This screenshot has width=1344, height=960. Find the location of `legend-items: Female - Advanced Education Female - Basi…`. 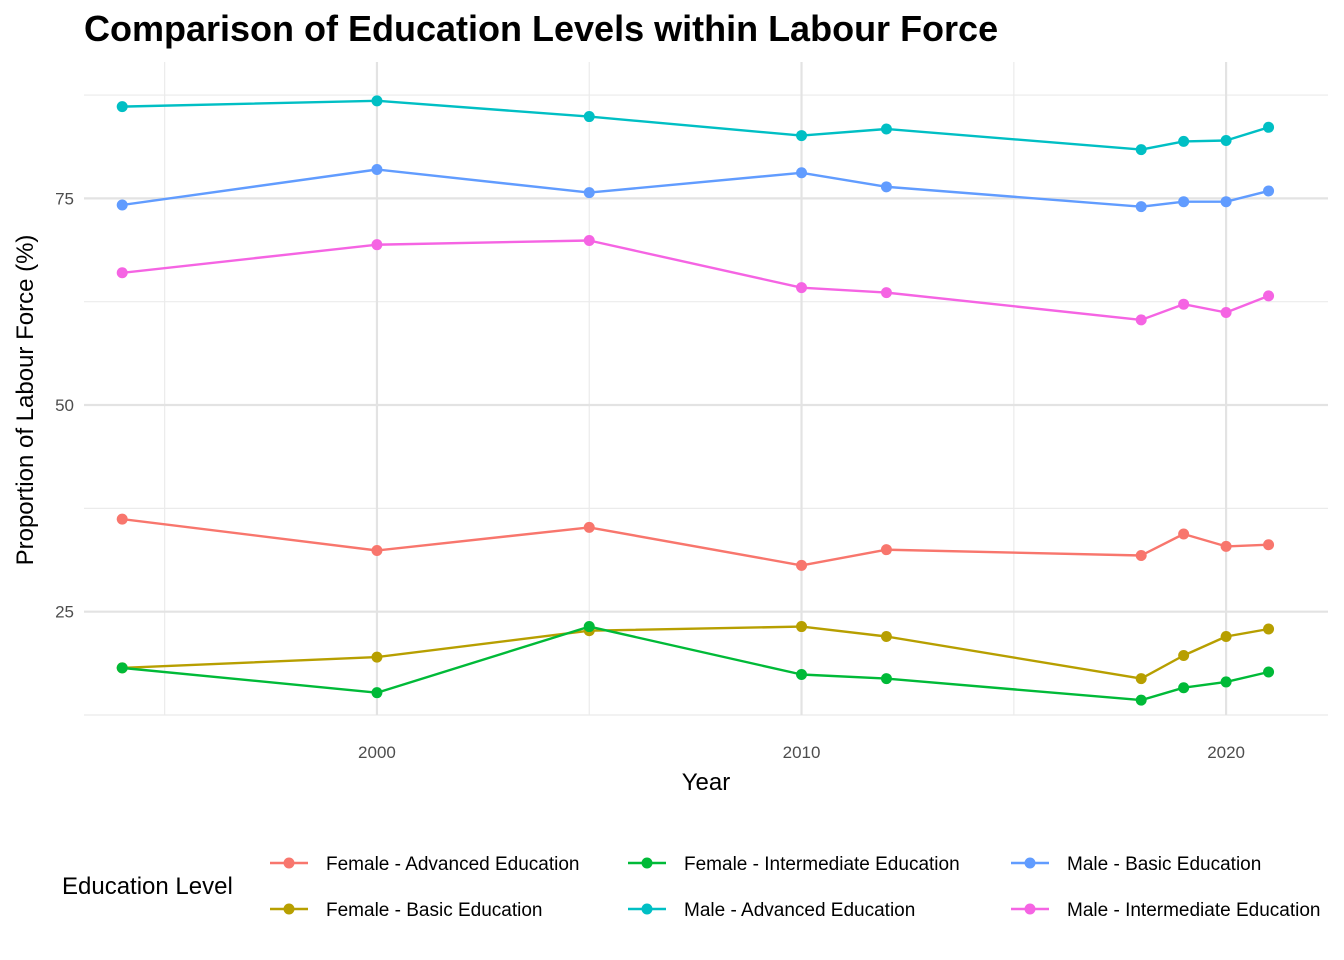

legend-items: Female - Advanced Education Female - Basi… is located at coordinates (795, 887).